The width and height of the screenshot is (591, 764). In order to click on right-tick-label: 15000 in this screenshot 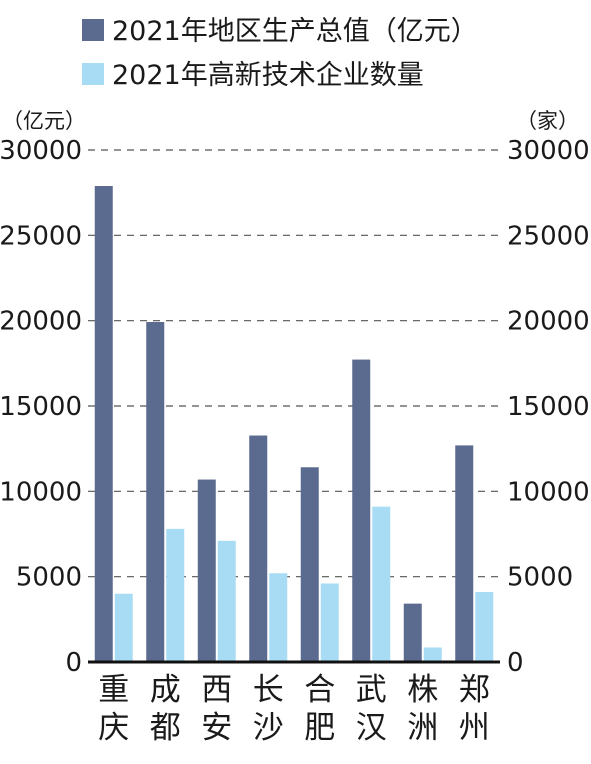, I will do `click(548, 407)`.